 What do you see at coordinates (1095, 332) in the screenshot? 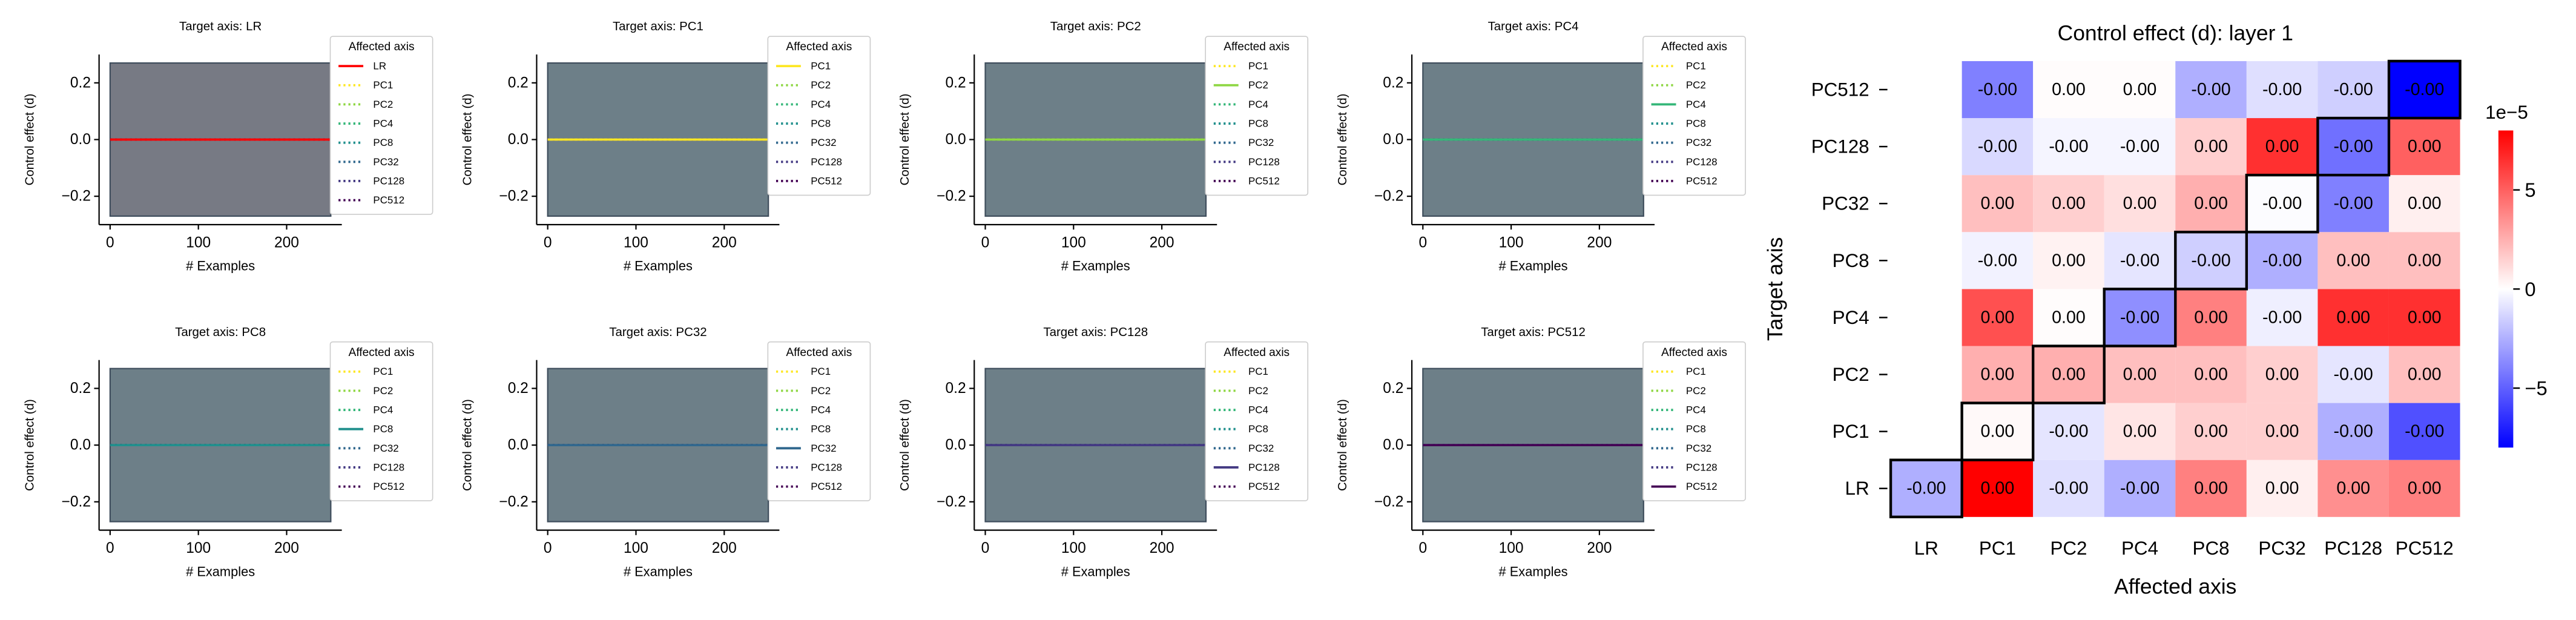
I see `subplot-title: Target axis: PC128` at bounding box center [1095, 332].